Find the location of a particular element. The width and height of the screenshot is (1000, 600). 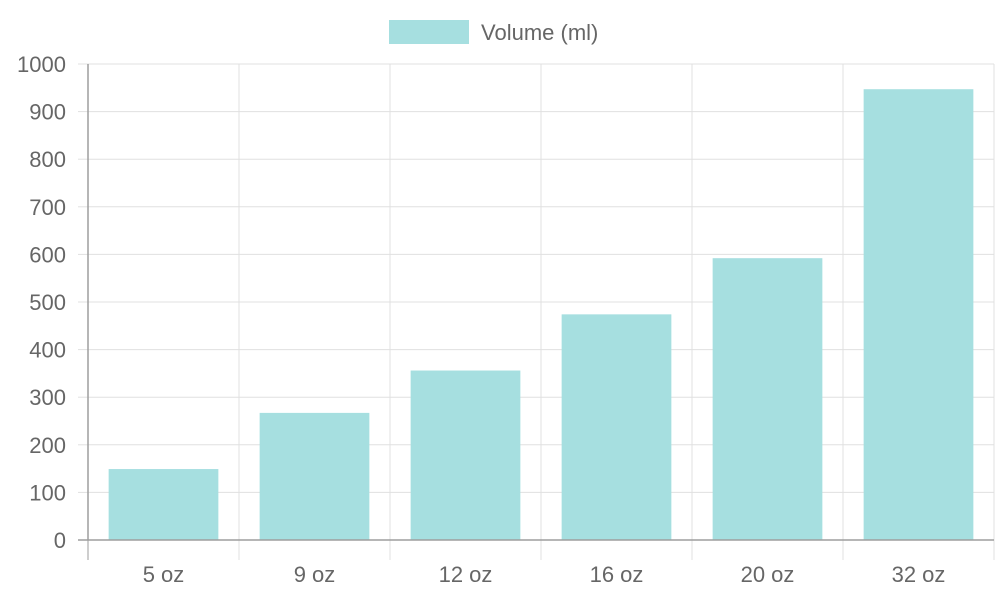

y-tick-label: 0 is located at coordinates (60, 540).